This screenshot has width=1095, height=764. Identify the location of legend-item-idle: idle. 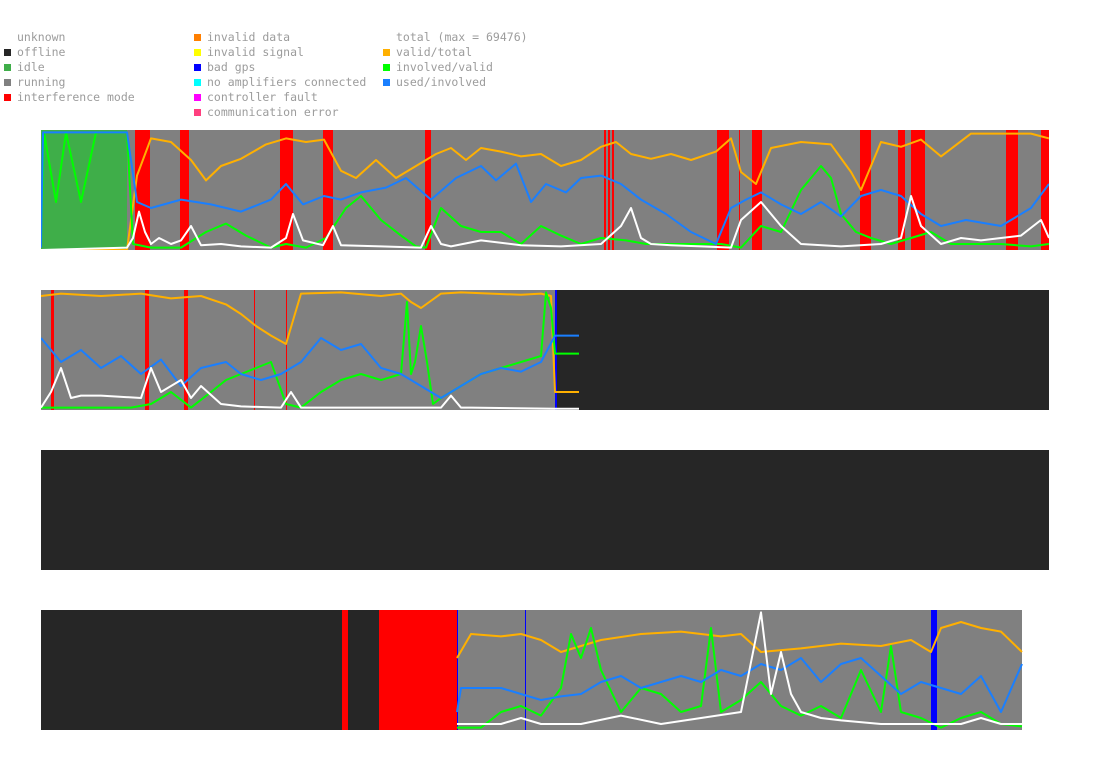
(69, 67).